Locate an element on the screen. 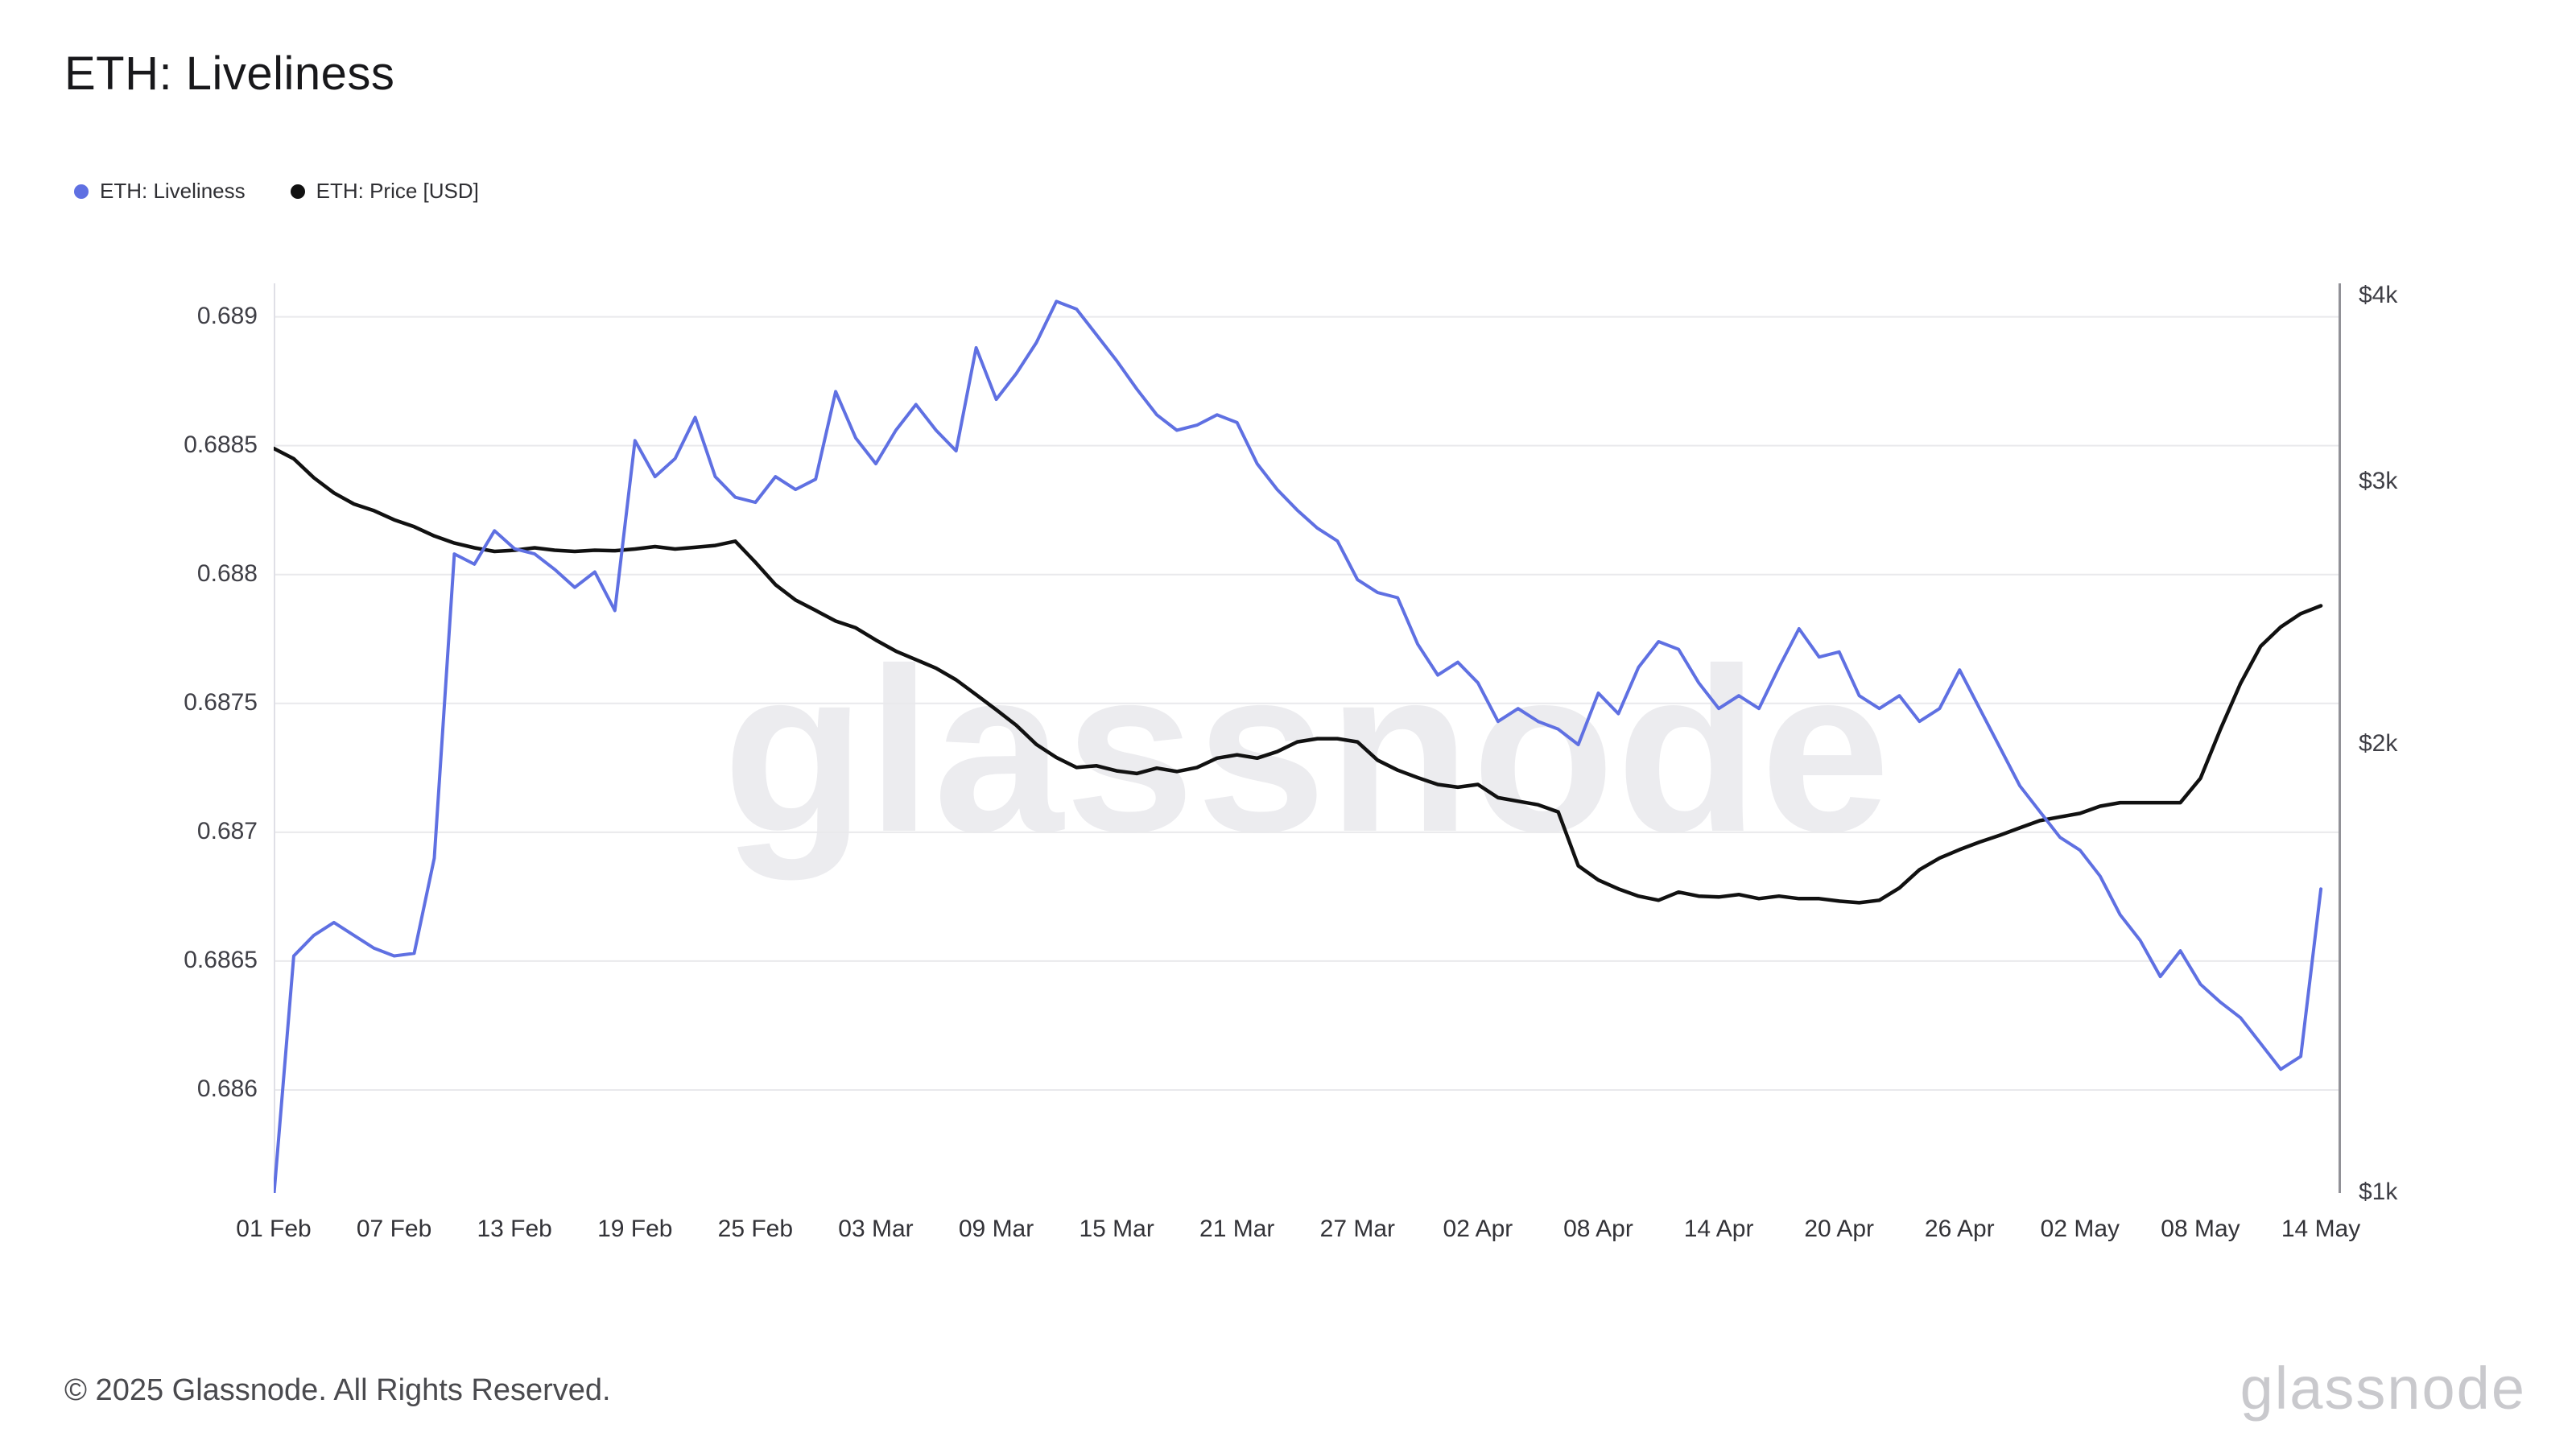  y-axis-label-right: $3k is located at coordinates (2378, 480).